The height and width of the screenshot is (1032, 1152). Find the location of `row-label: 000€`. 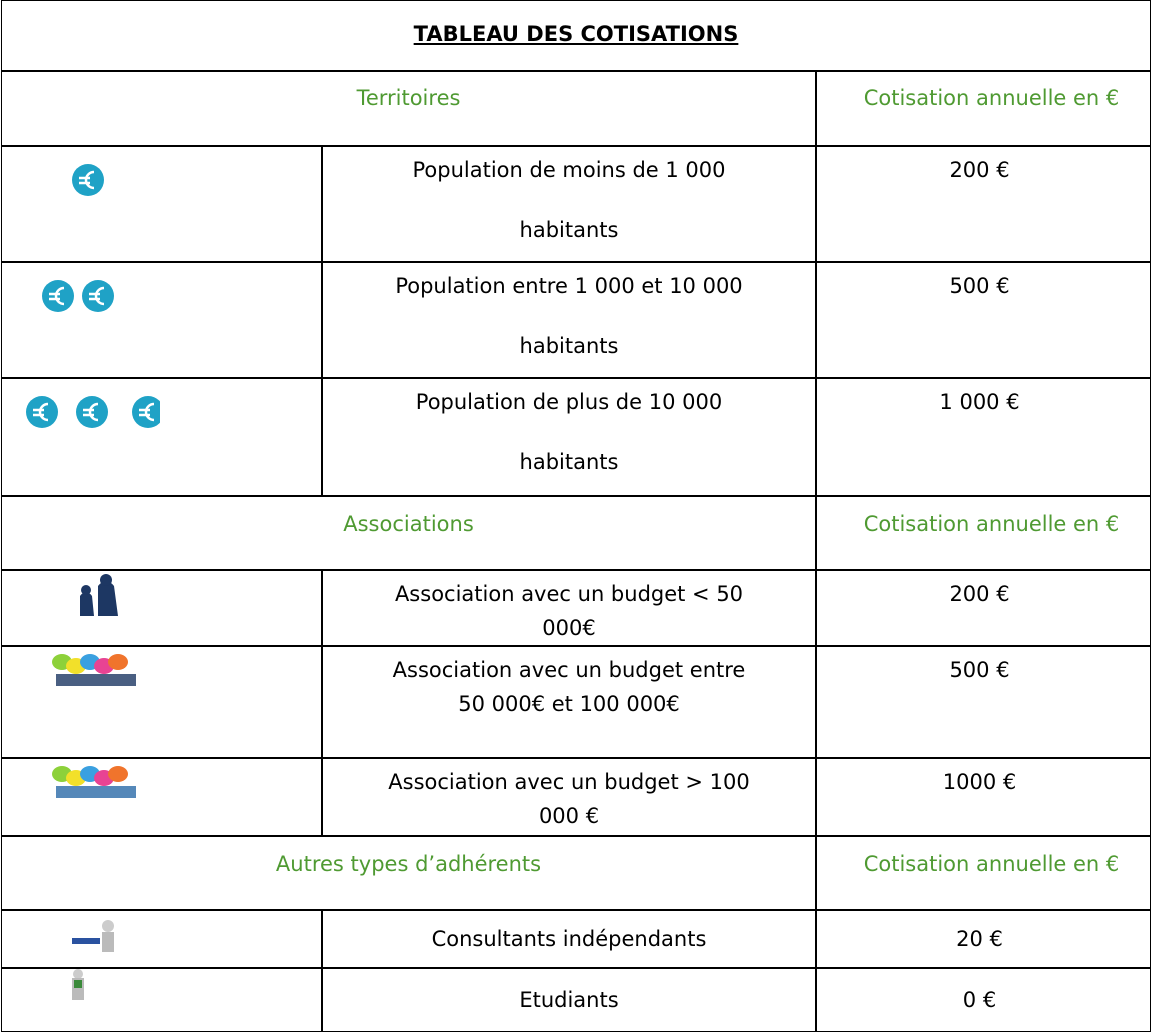

row-label: 000€ is located at coordinates (569, 628).